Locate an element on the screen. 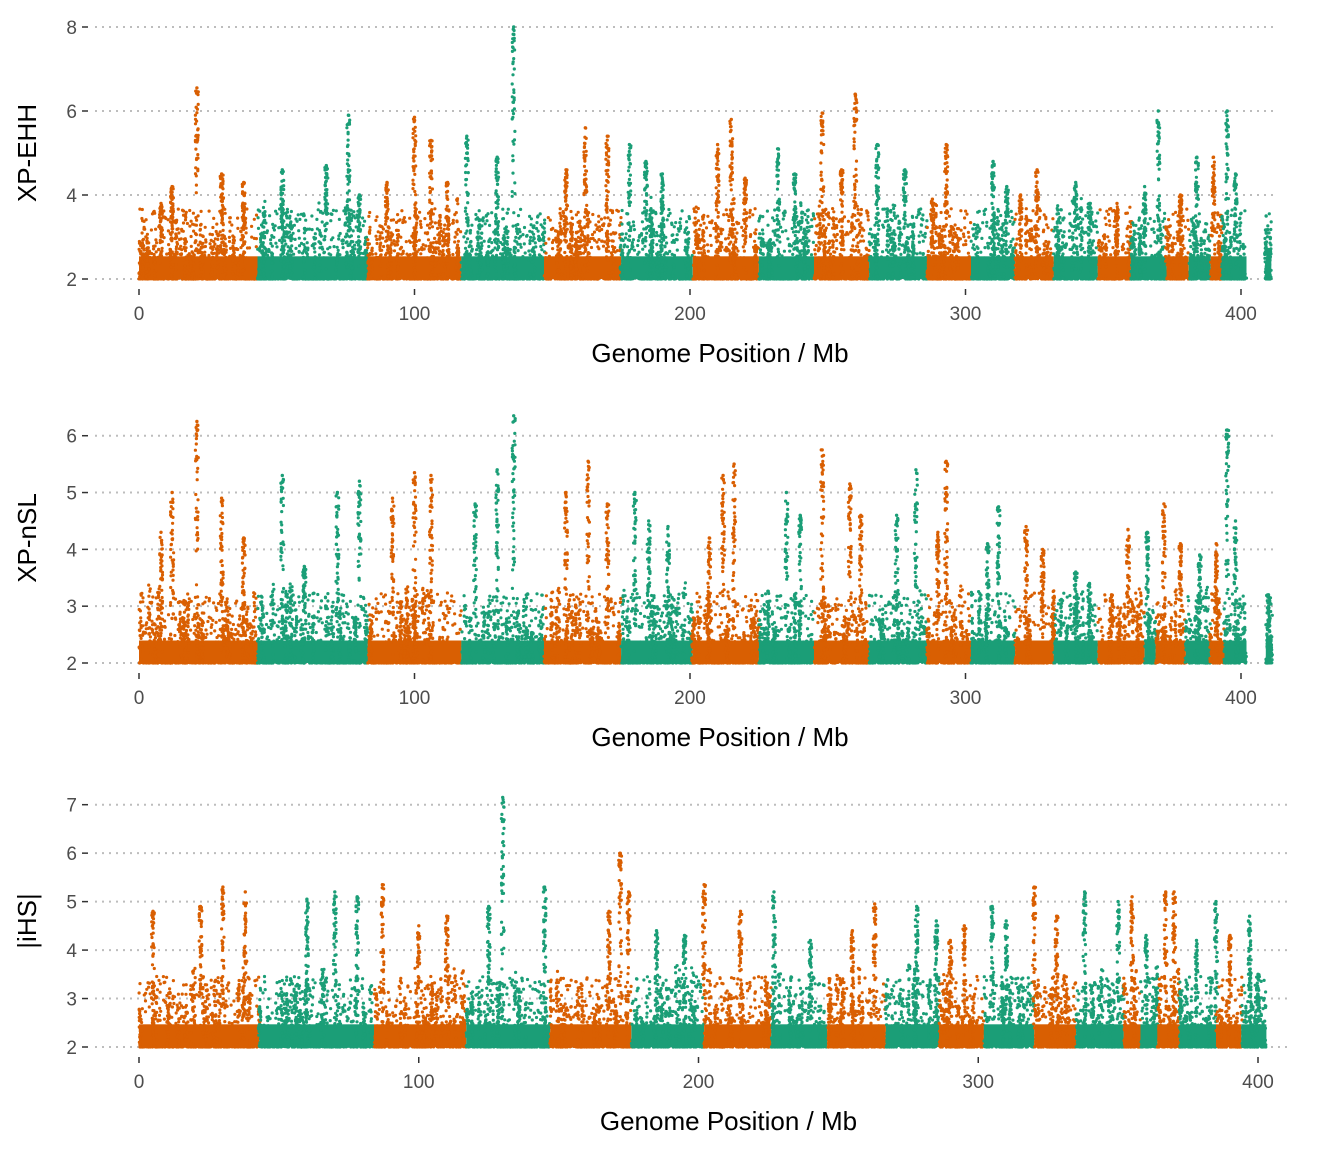  y-tick-label: 8 is located at coordinates (71, 28).